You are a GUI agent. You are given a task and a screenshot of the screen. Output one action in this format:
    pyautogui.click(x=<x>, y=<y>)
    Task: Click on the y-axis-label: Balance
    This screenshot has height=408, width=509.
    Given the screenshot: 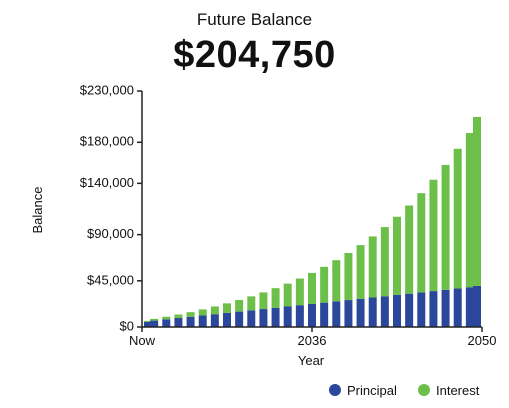 What is the action you would take?
    pyautogui.click(x=37, y=210)
    